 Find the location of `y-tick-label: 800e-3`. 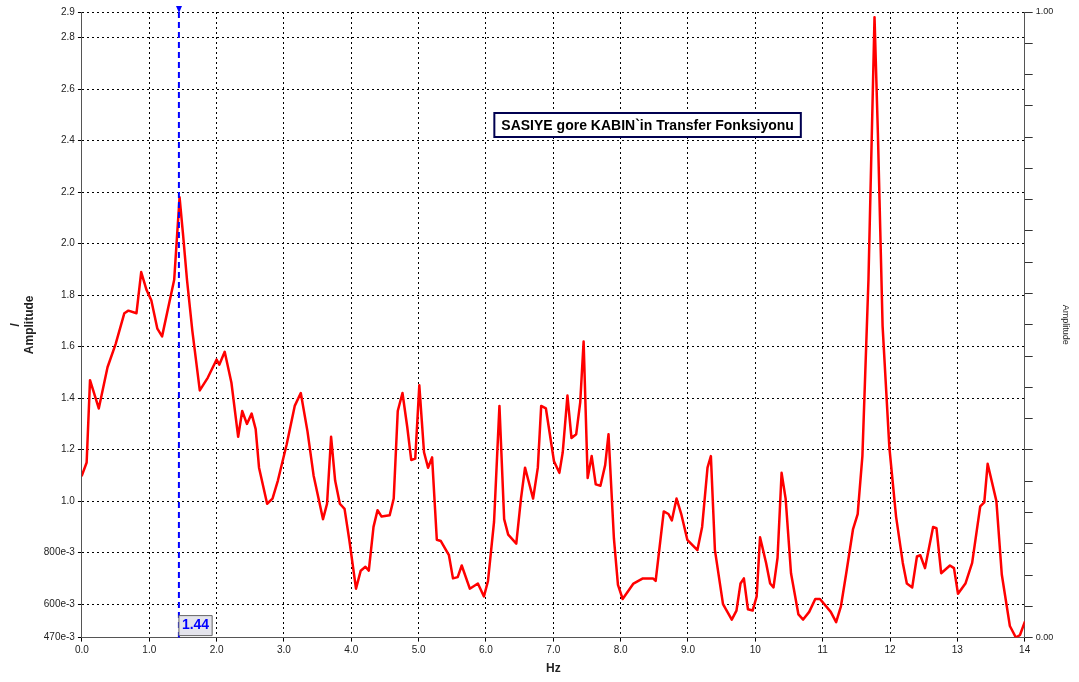

y-tick-label: 800e-3 is located at coordinates (59, 552).